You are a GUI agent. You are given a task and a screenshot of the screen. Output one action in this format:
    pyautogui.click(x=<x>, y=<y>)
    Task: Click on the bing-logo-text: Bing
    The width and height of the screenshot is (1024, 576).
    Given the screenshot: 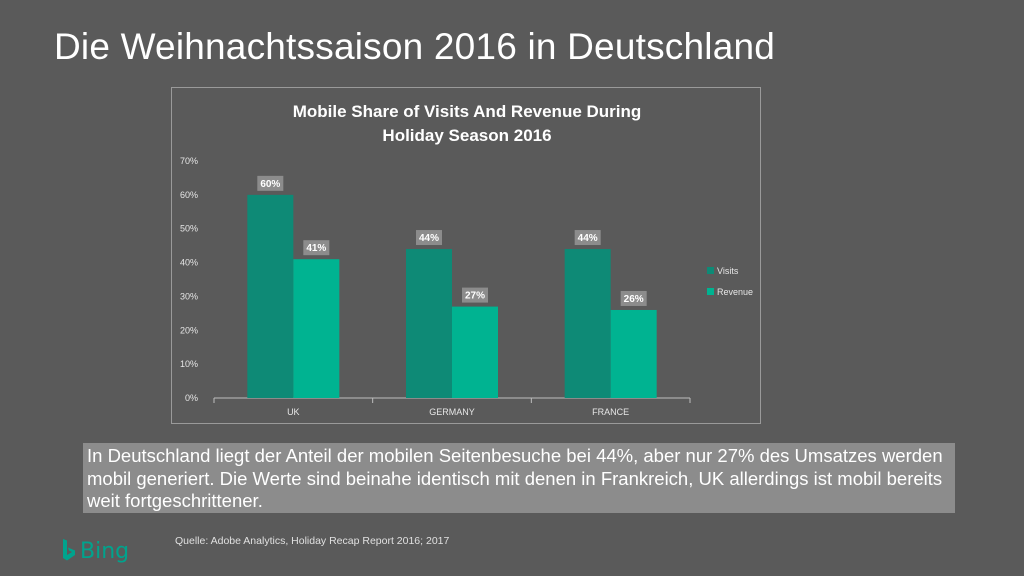 What is the action you would take?
    pyautogui.click(x=105, y=551)
    